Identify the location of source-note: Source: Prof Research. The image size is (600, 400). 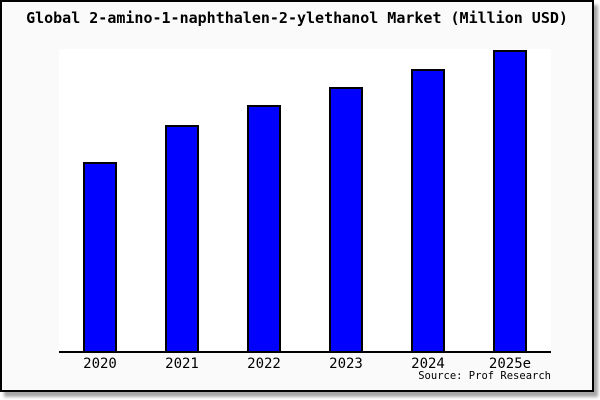
(484, 376).